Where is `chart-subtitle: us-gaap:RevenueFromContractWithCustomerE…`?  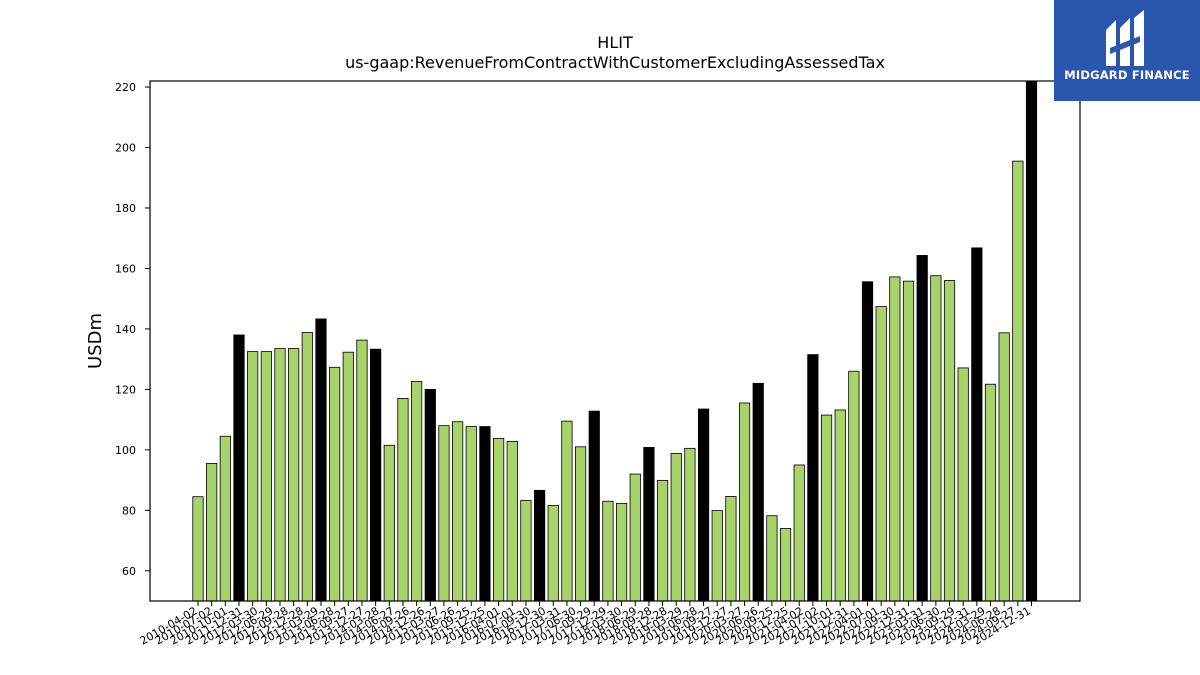
chart-subtitle: us-gaap:RevenueFromContractWithCustomerE… is located at coordinates (615, 62).